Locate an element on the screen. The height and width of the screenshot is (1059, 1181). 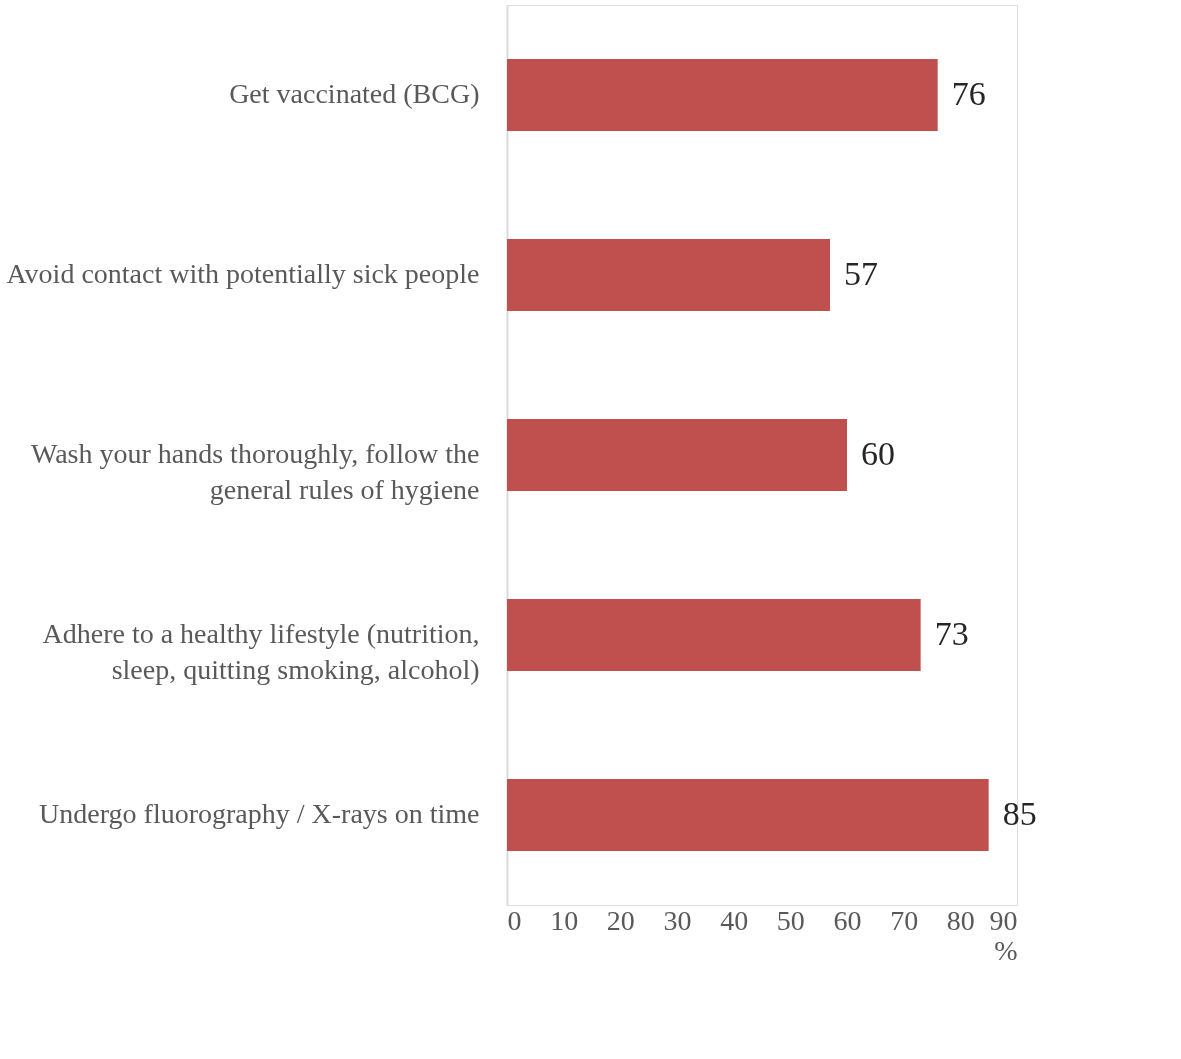
x-tick-label: 30 is located at coordinates (677, 920).